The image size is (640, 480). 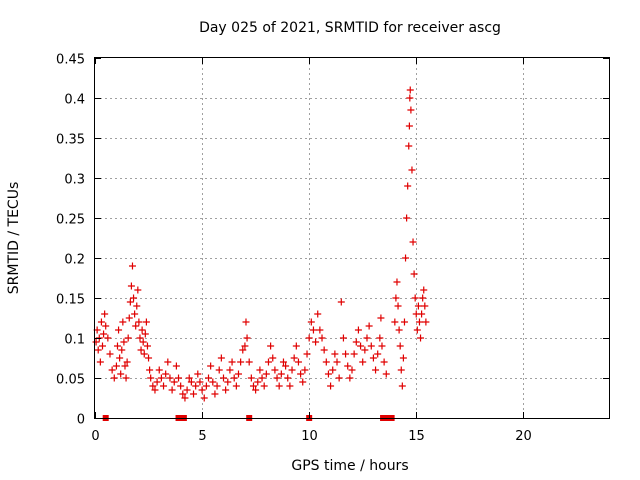 What do you see at coordinates (70, 300) in the screenshot?
I see `y-tick-label: 0.15` at bounding box center [70, 300].